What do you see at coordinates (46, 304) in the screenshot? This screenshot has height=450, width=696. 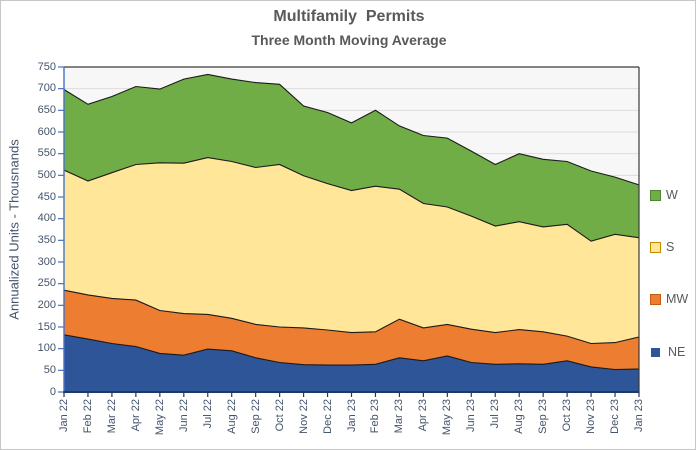 I see `y-tick-label: 200` at bounding box center [46, 304].